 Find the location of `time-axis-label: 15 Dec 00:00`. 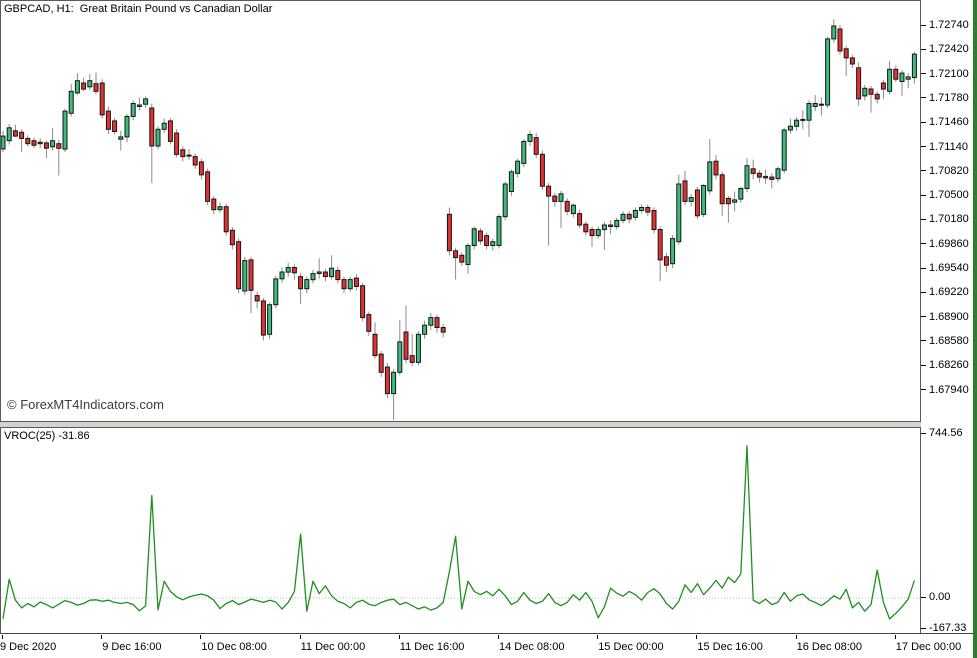

time-axis-label: 15 Dec 00:00 is located at coordinates (631, 647).